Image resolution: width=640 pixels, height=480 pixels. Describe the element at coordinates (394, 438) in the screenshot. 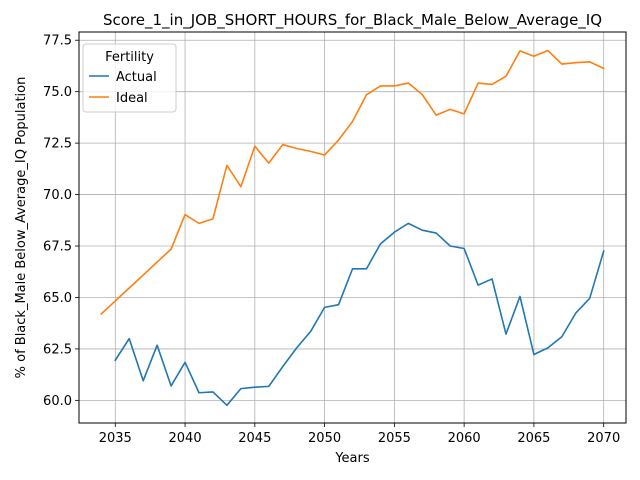

I see `x-tick-label: 2055` at that location.